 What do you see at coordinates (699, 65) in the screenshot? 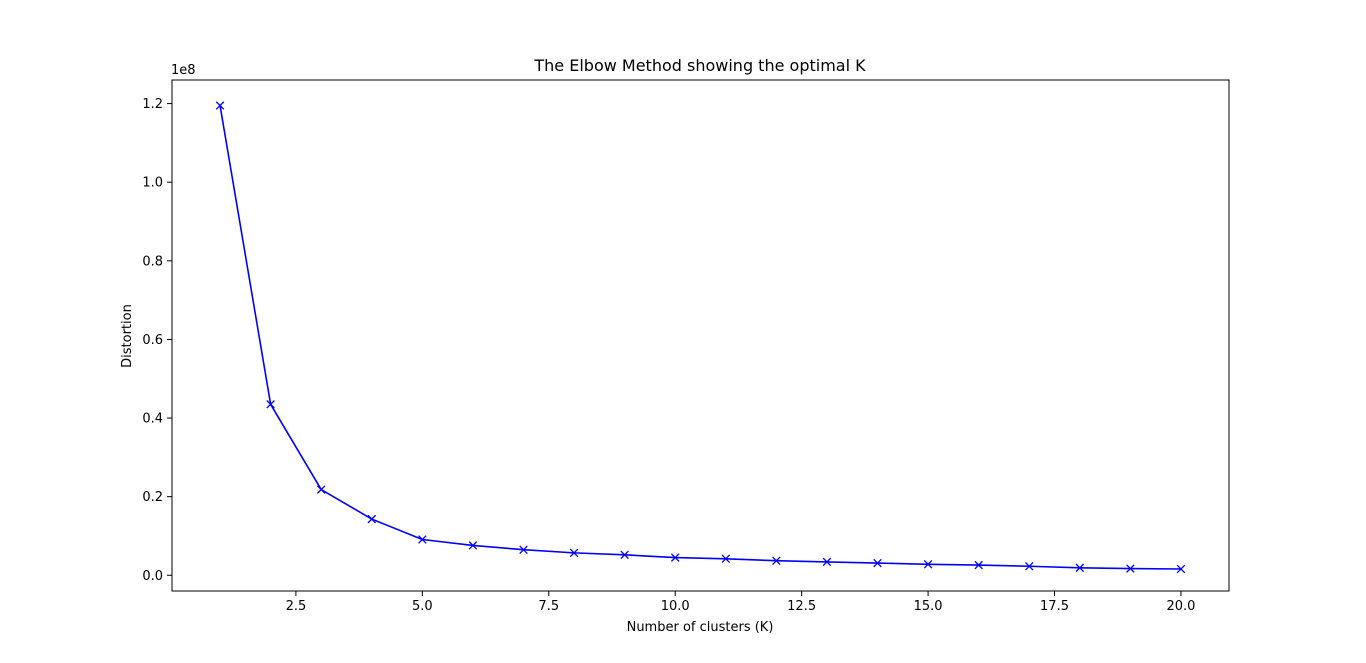
I see `chart-title: The Elbow Method showing the optimal K` at bounding box center [699, 65].